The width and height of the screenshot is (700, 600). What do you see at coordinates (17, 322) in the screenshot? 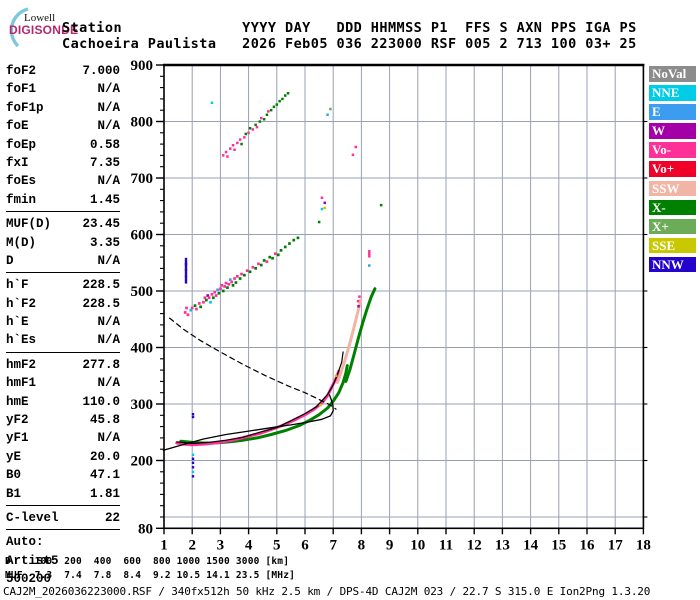
I see `param-label: h`E` at bounding box center [17, 322].